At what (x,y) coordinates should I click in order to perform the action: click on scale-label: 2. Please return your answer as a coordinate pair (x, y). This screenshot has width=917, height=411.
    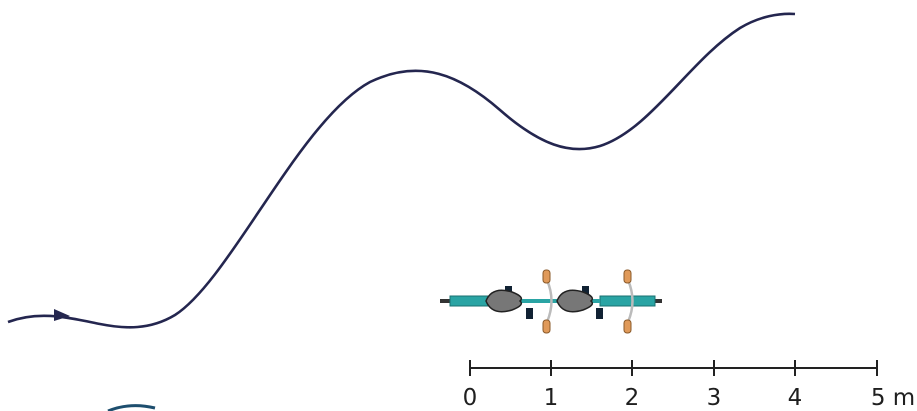
    Looking at the image, I should click on (632, 398).